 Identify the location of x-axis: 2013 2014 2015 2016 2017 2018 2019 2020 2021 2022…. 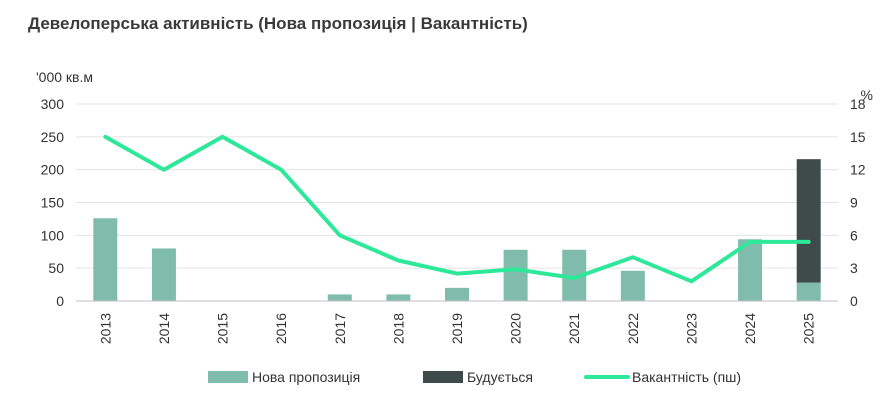
(456, 328).